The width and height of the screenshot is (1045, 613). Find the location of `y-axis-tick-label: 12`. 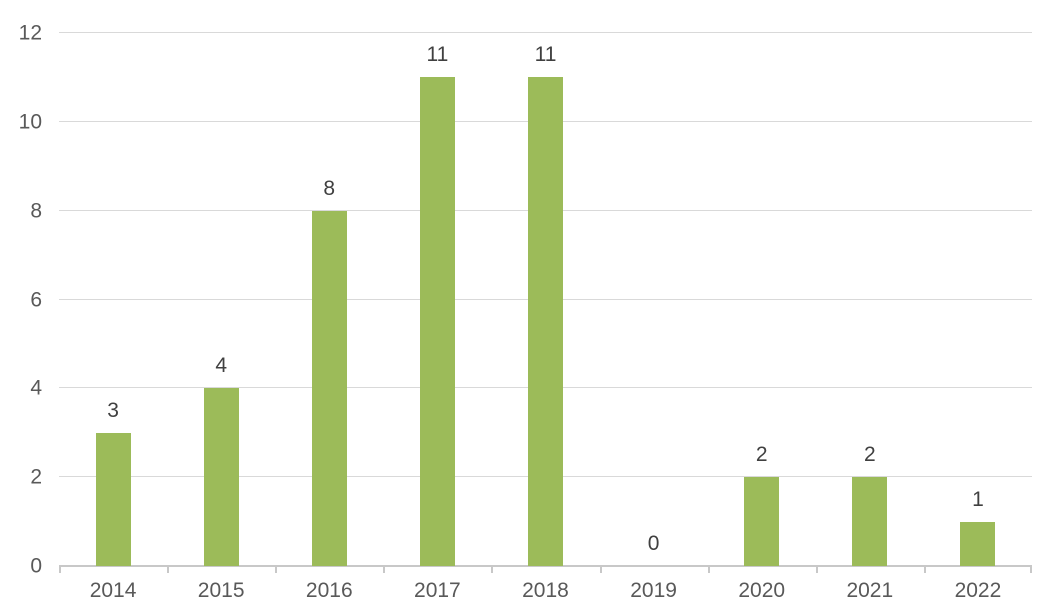

y-axis-tick-label: 12 is located at coordinates (30, 33).